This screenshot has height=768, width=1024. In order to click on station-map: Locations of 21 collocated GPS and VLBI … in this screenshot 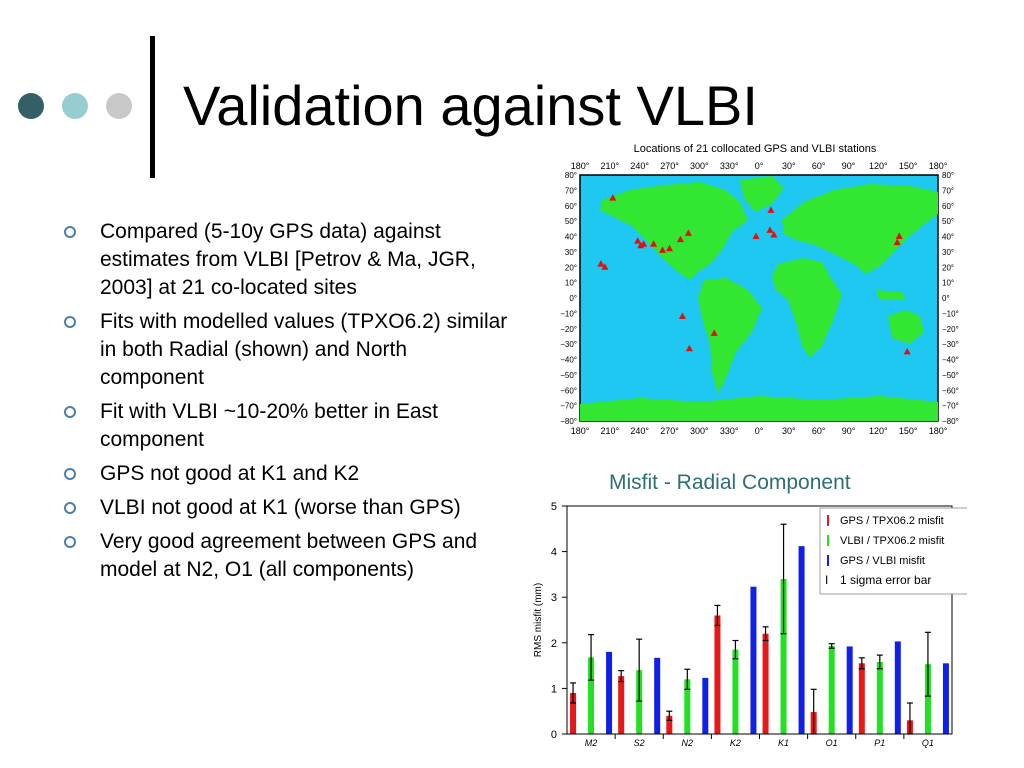, I will do `click(759, 289)`.